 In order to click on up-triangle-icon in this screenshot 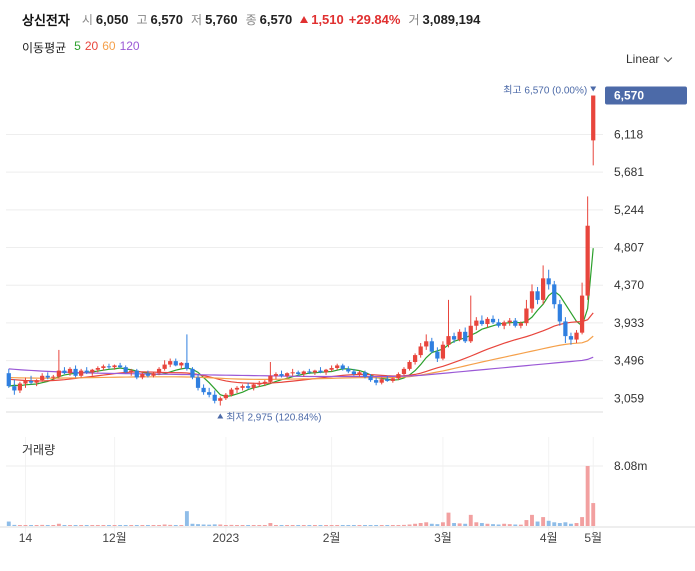, I will do `click(304, 19)`.